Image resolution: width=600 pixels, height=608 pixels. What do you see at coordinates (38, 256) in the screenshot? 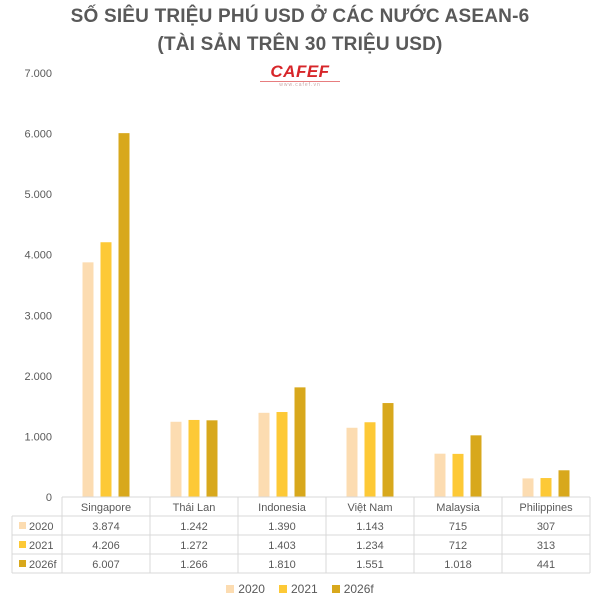
I see `y-tick-label: 4.000` at bounding box center [38, 256].